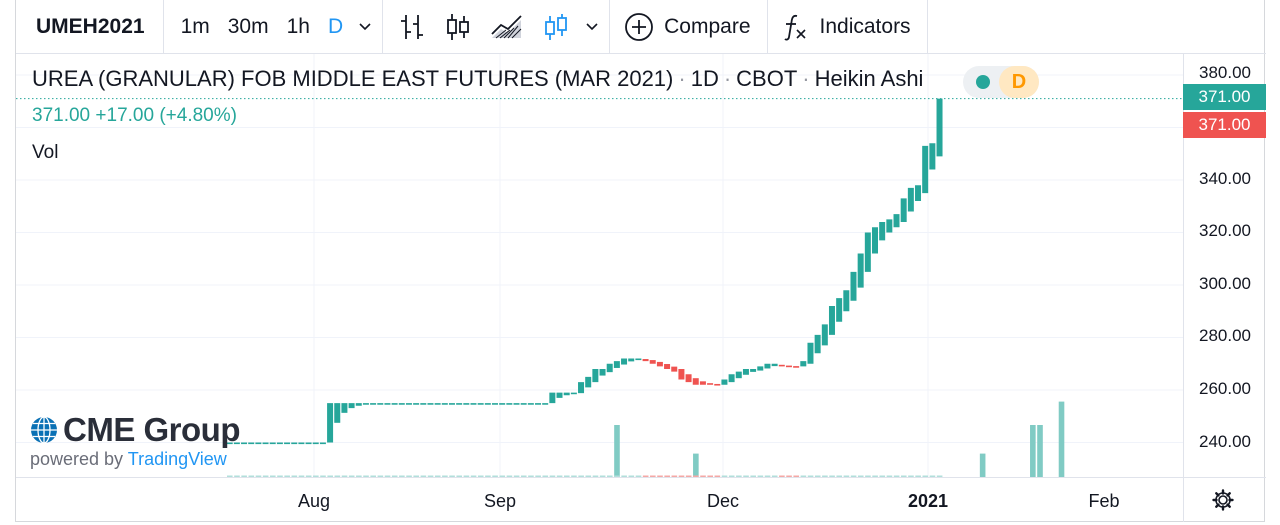 The image size is (1280, 525). Describe the element at coordinates (298, 26) in the screenshot. I see `interval-1h-button: 1h` at that location.